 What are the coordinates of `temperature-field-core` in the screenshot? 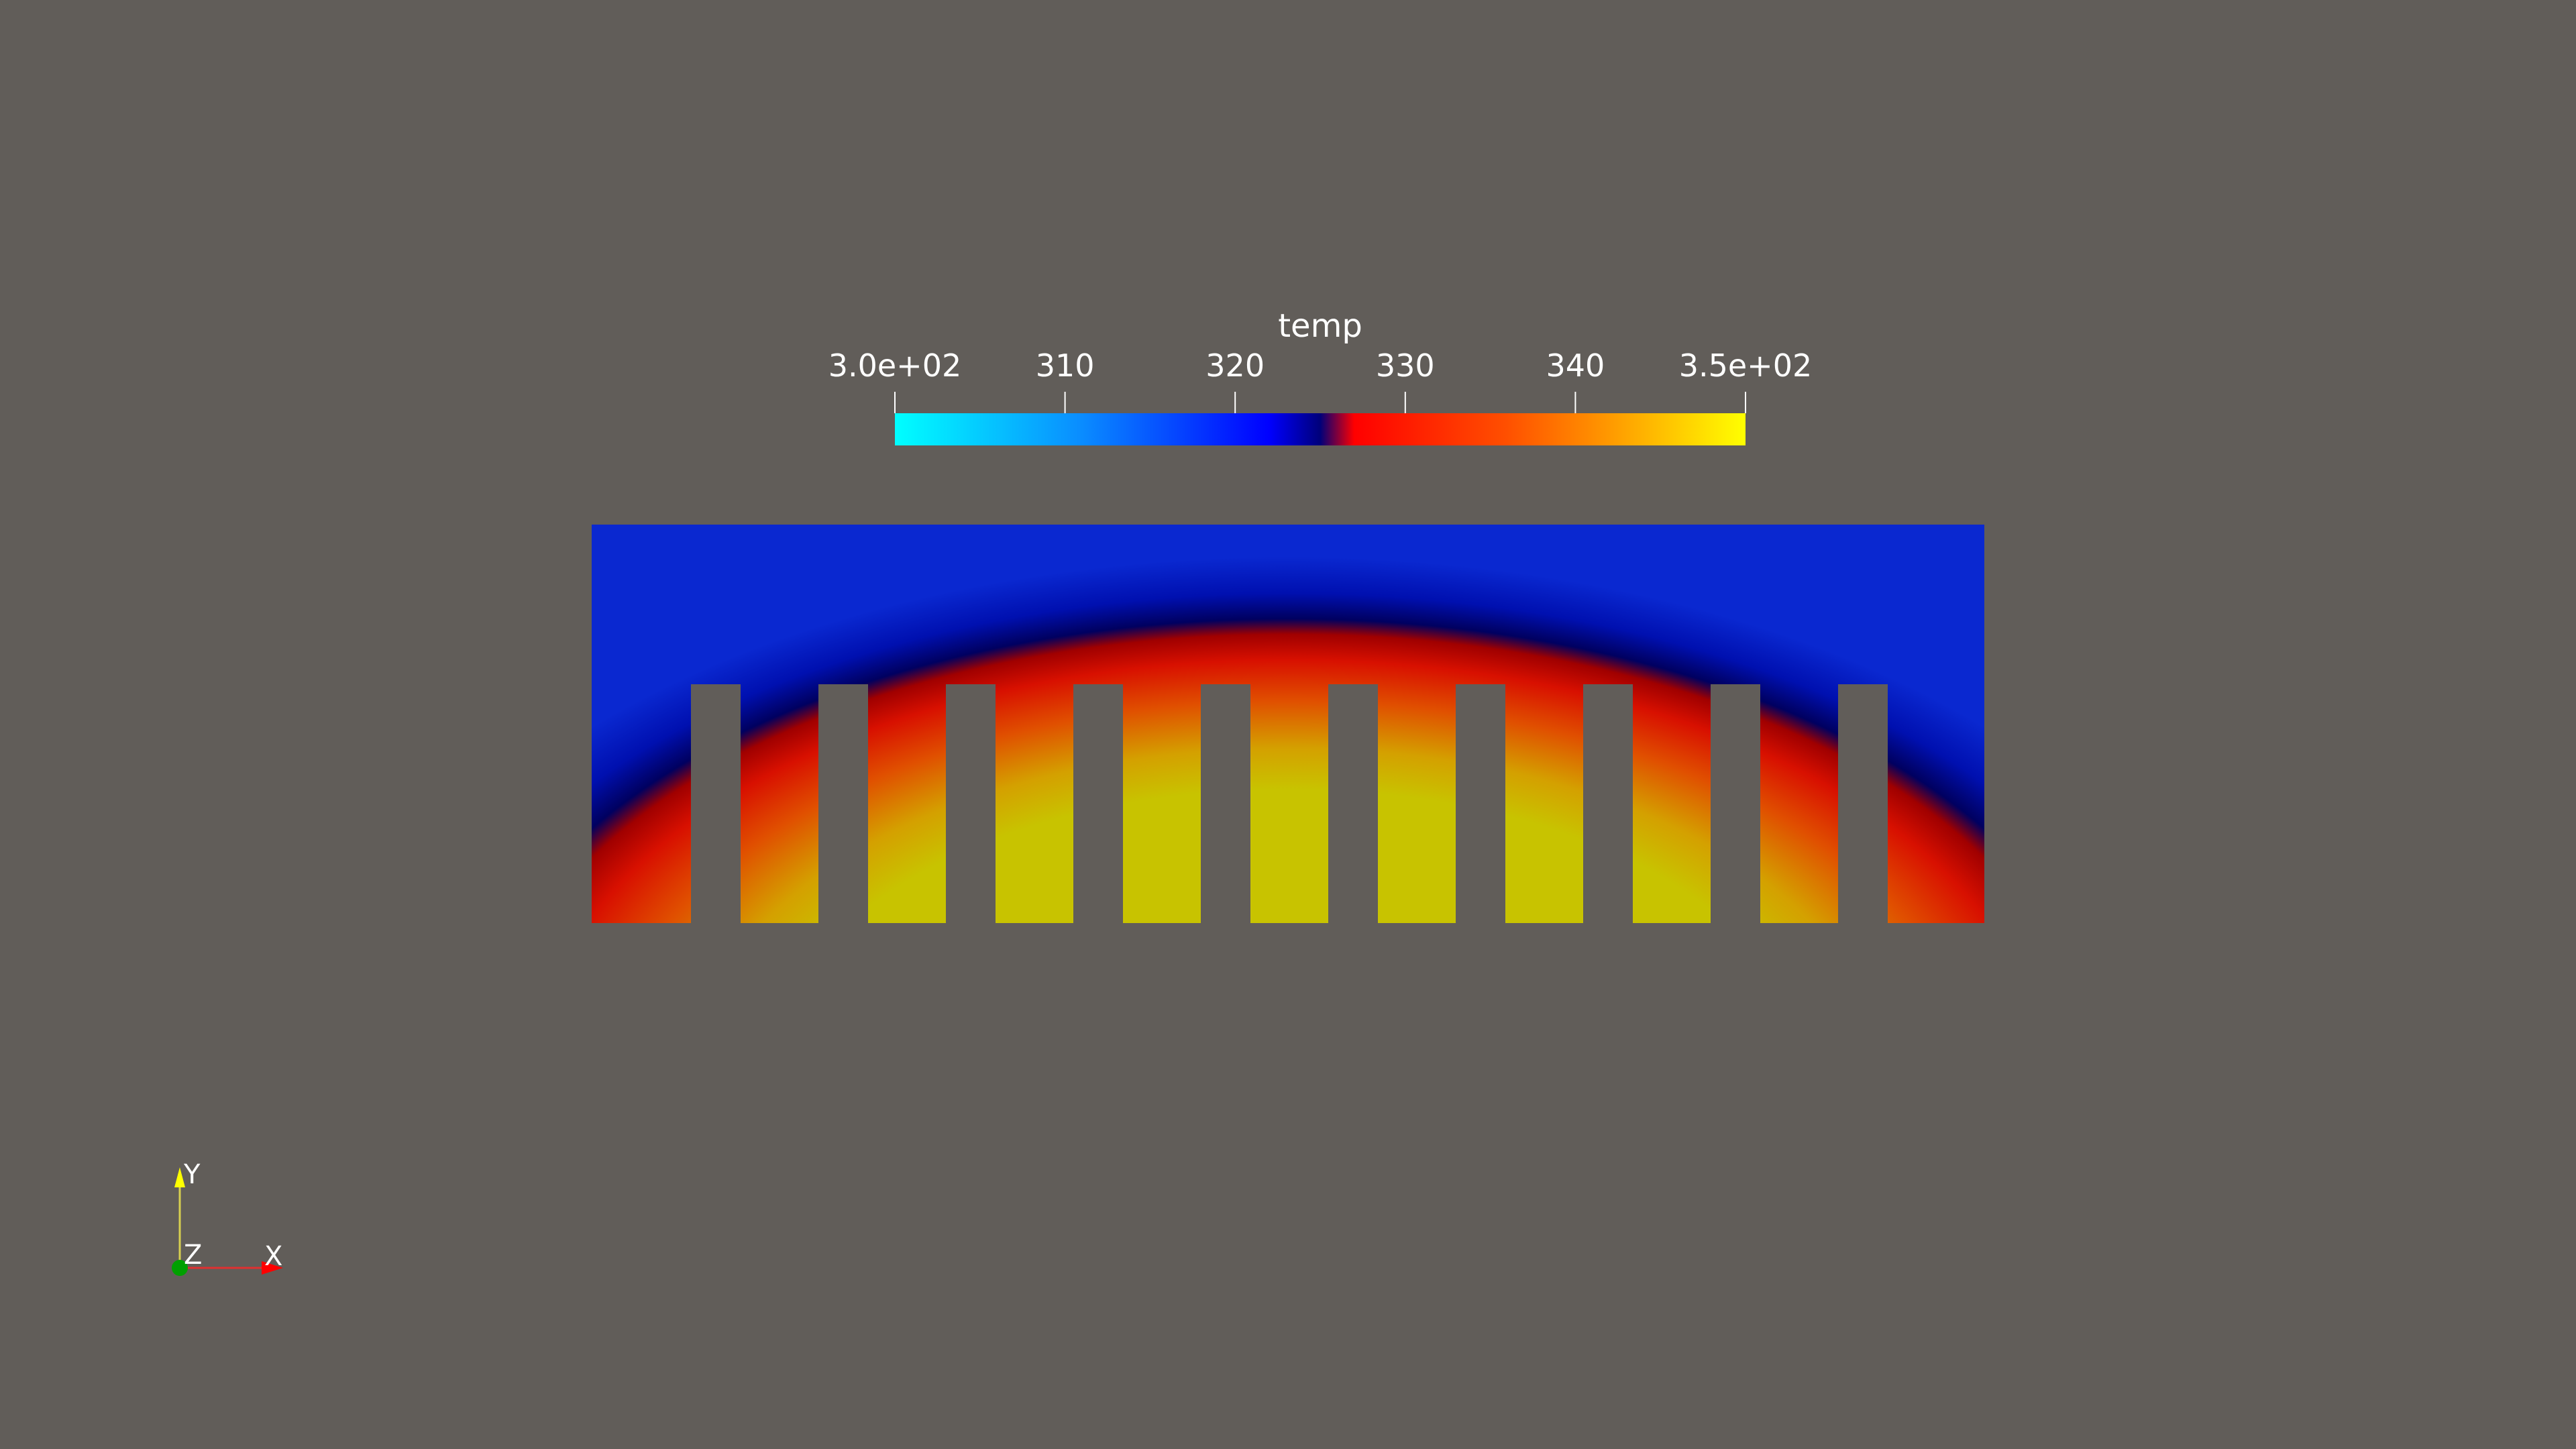 It's located at (1288, 724).